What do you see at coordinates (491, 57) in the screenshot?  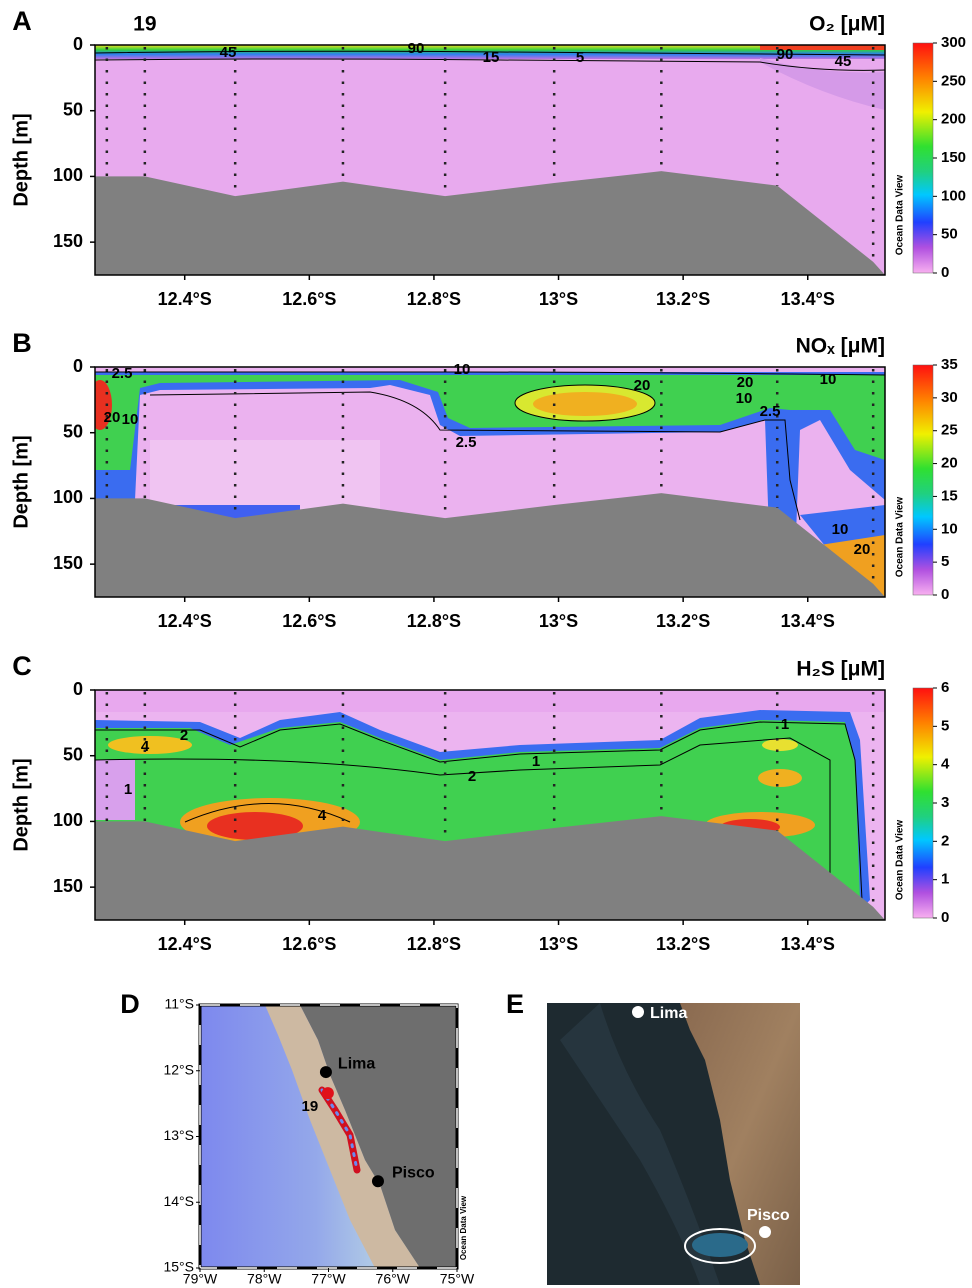 I see `contour-label: 15` at bounding box center [491, 57].